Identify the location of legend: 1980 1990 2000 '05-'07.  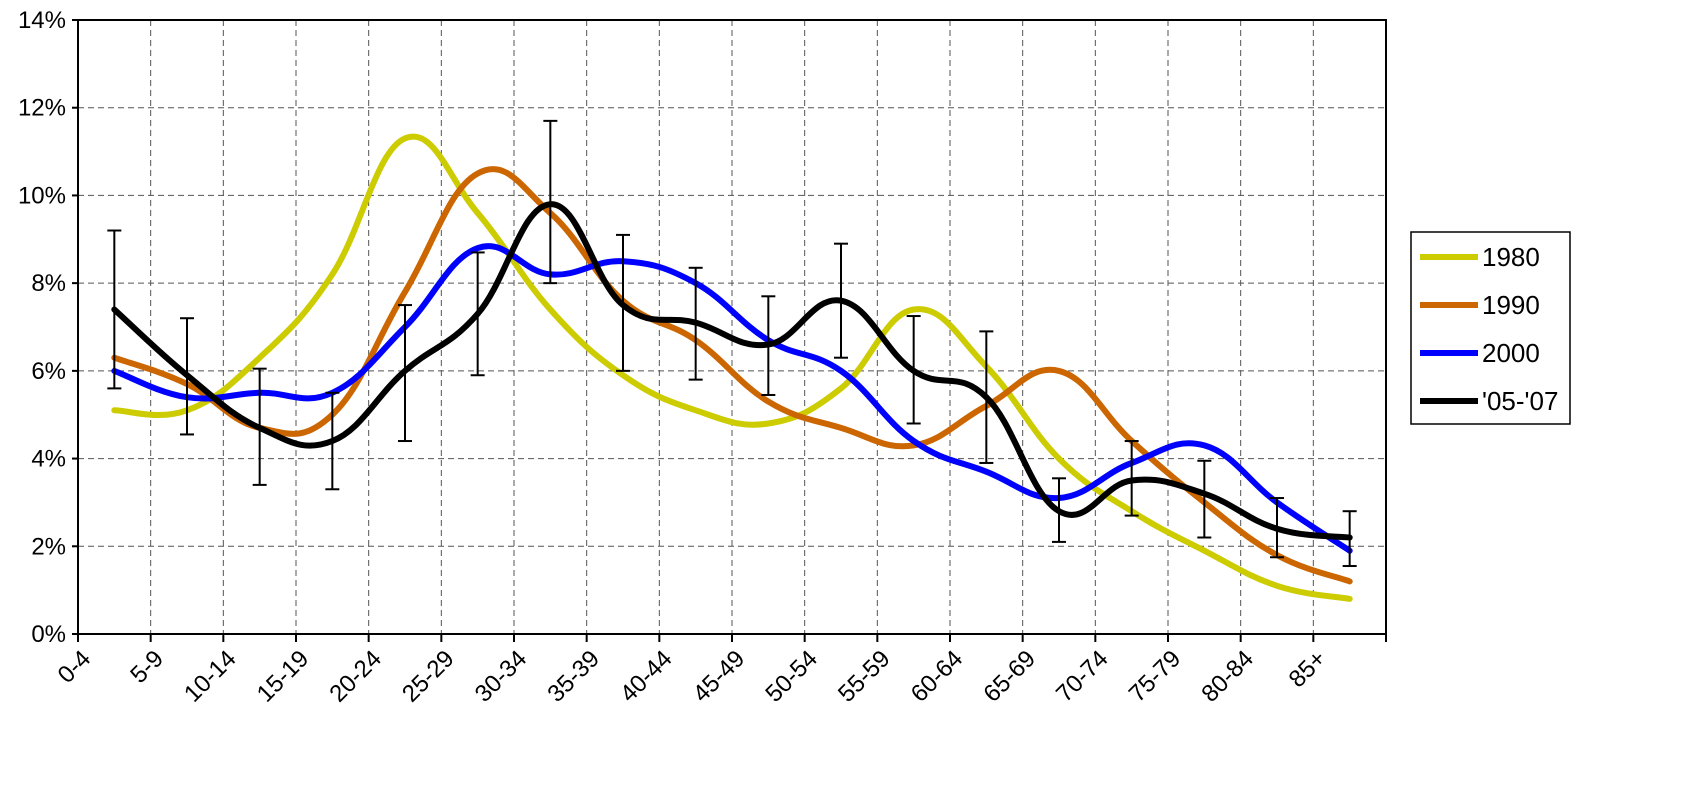
(1490, 328).